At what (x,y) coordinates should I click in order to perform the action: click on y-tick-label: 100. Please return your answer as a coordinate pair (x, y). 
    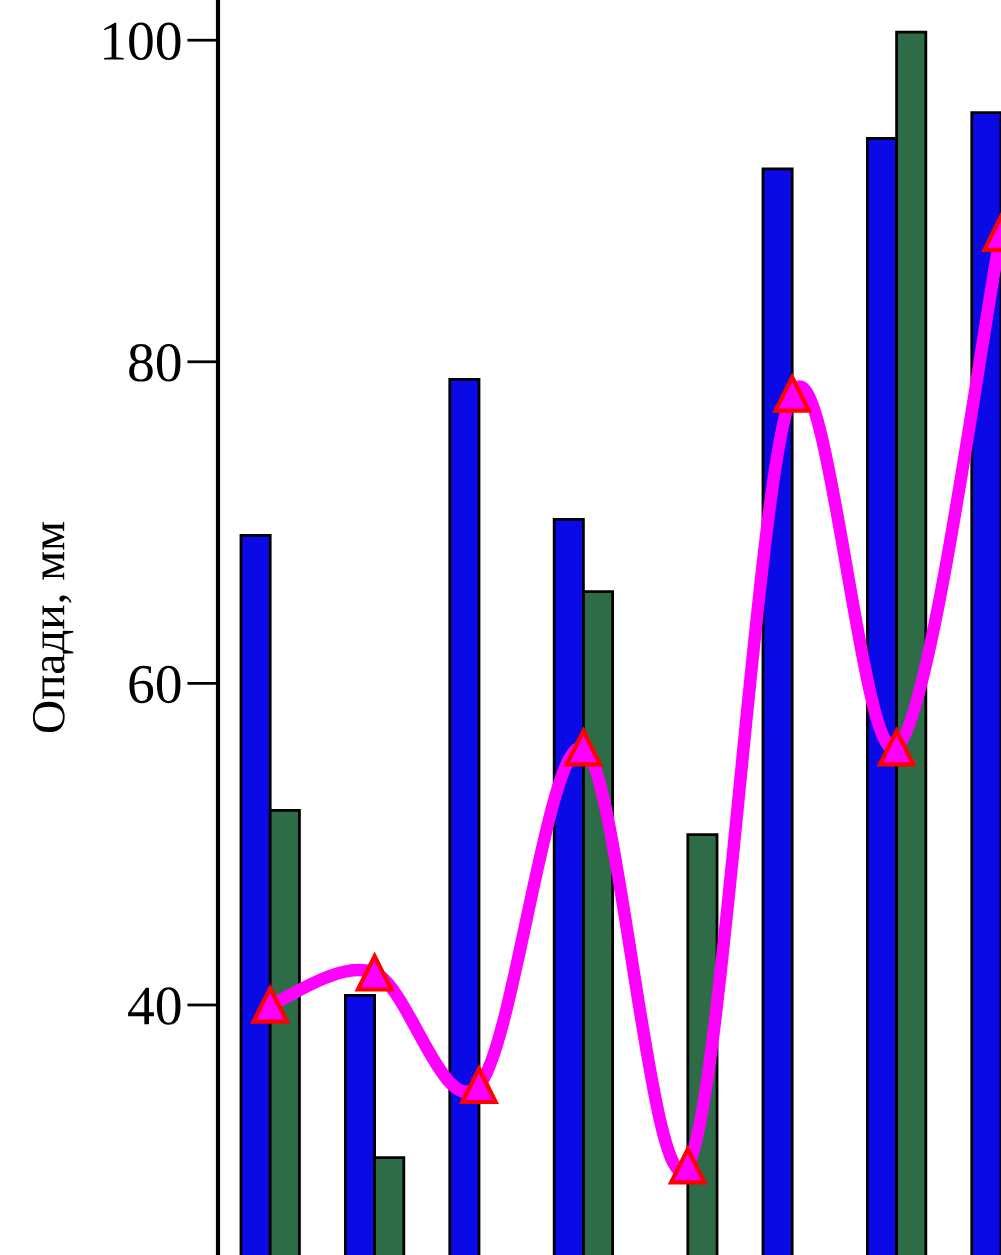
    Looking at the image, I should click on (142, 41).